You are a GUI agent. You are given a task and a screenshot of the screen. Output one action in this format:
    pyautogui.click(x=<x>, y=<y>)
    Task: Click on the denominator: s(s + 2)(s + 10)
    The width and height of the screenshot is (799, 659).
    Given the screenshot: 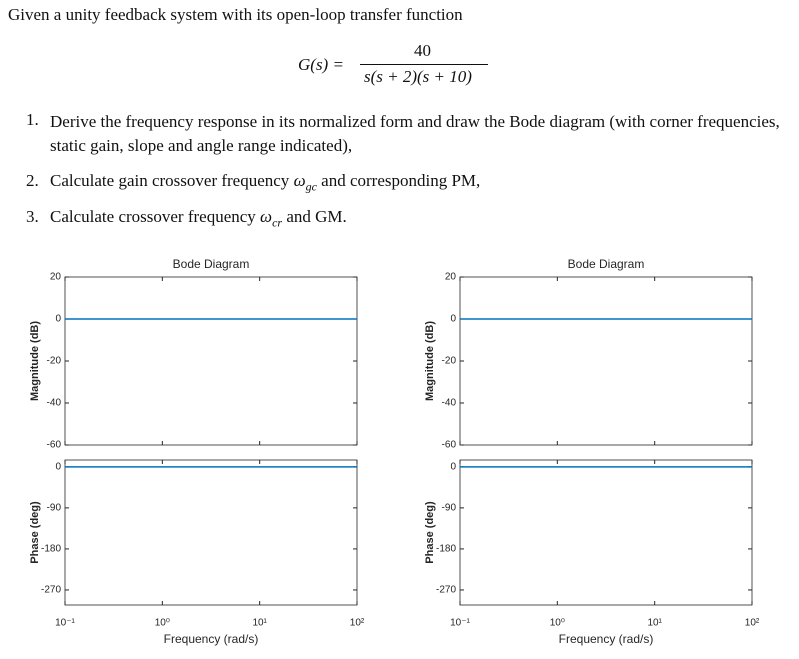 What is the action you would take?
    pyautogui.click(x=418, y=76)
    